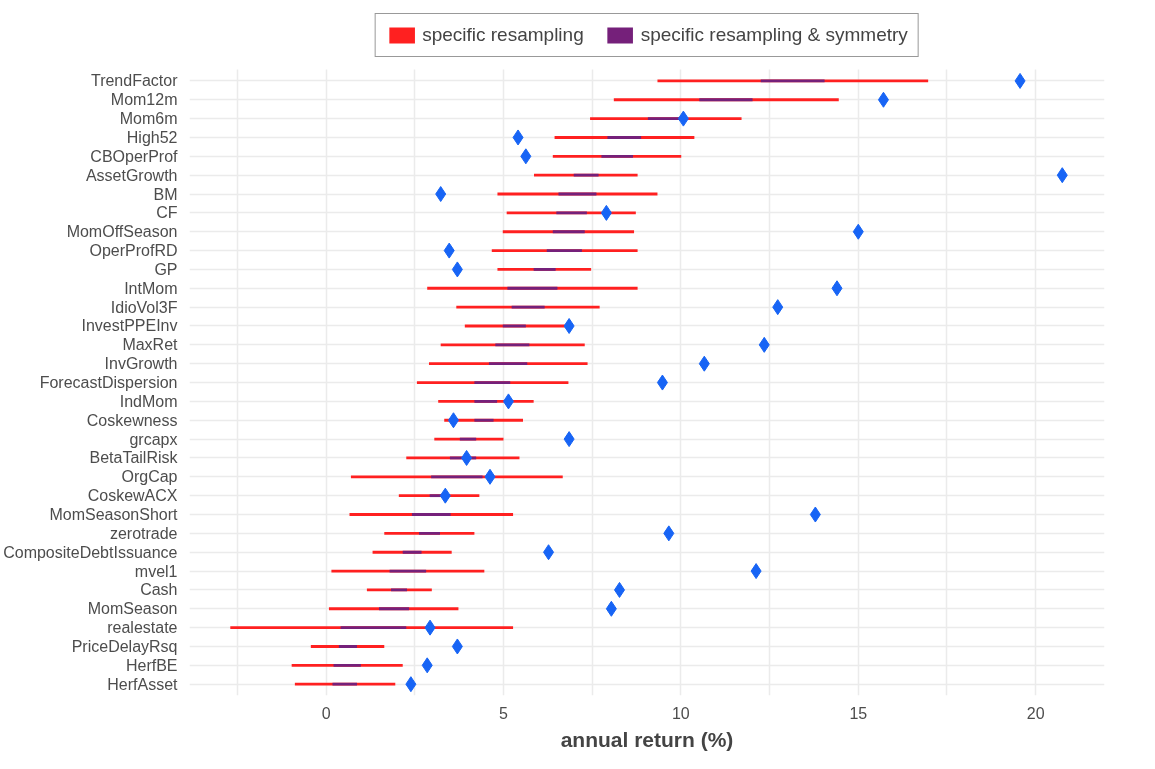 This screenshot has width=1155, height=769. Describe the element at coordinates (142, 628) in the screenshot. I see `y-tick-label: realestate` at that location.